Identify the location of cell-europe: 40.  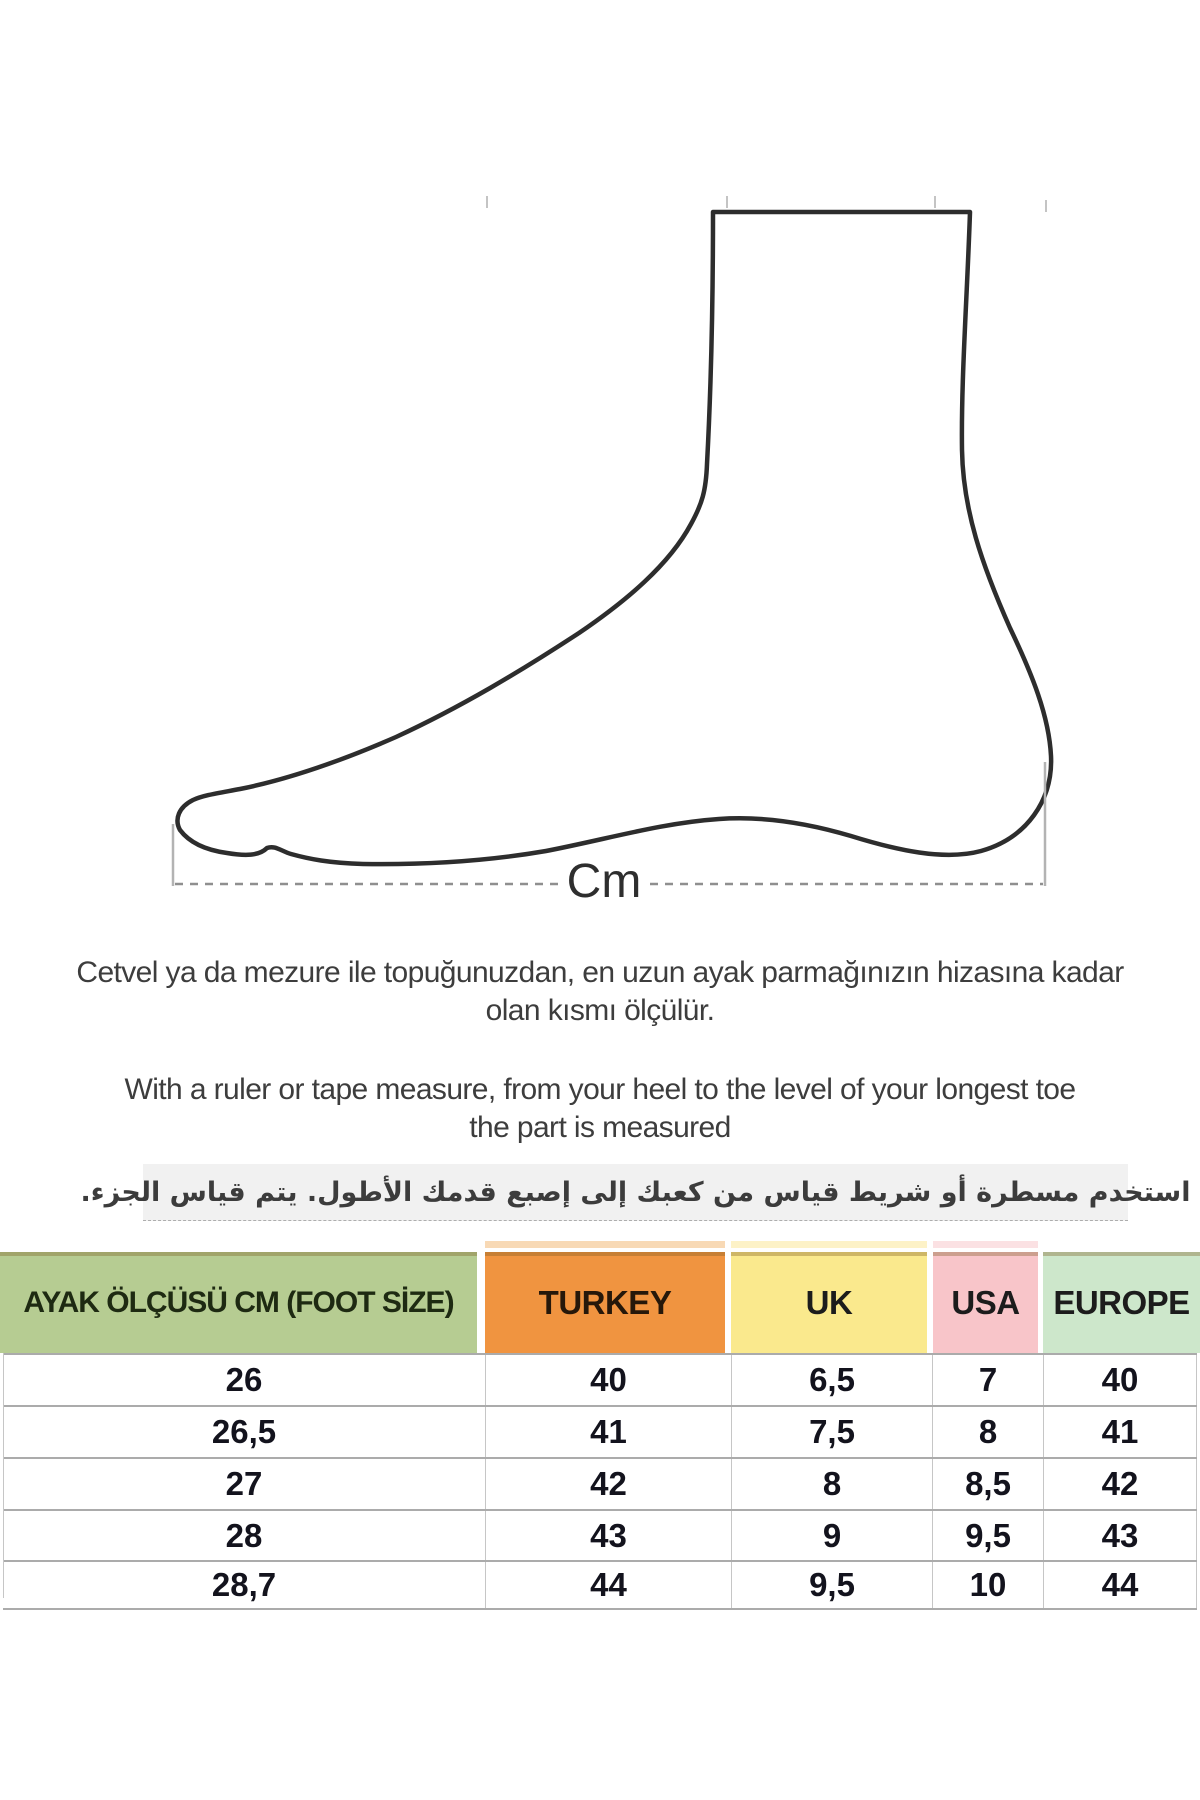
(1120, 1380).